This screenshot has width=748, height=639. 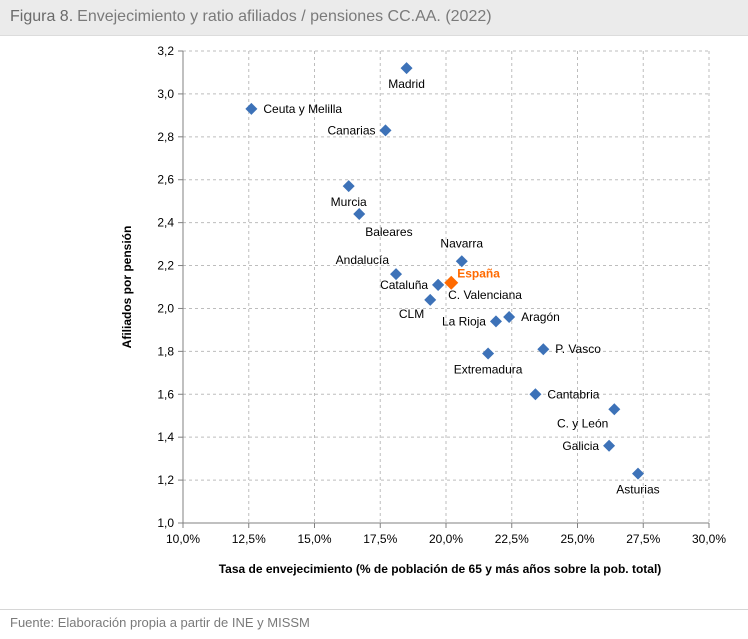 I want to click on y-tick-label: 2,0, so click(x=165, y=308).